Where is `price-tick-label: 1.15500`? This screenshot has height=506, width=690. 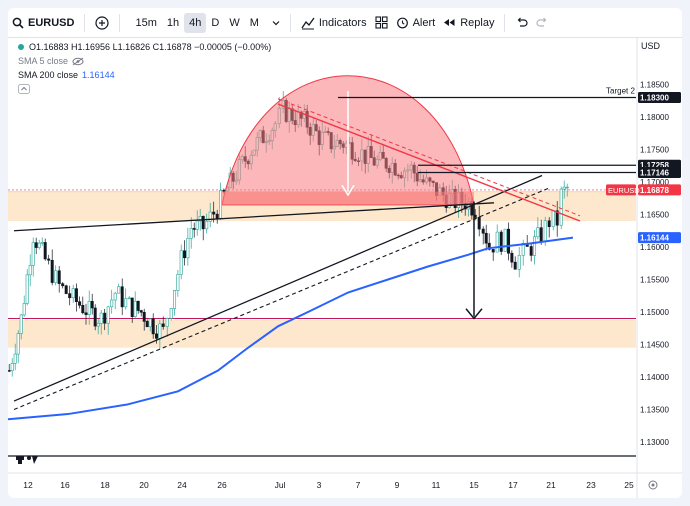
price-tick-label: 1.15500 is located at coordinates (654, 280).